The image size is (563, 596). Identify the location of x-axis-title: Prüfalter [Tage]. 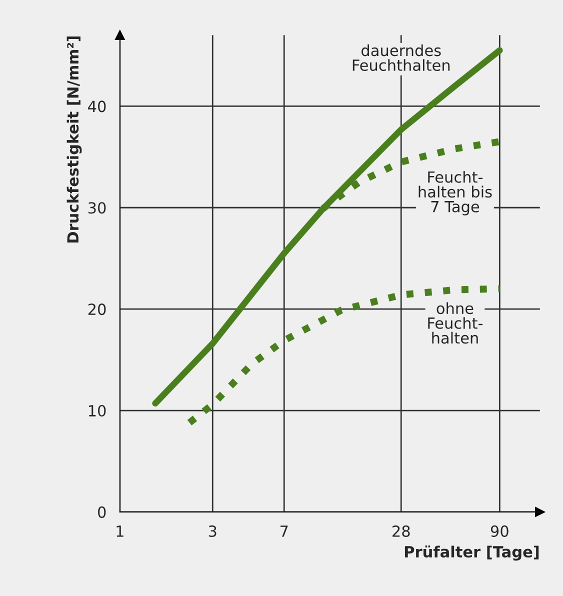
(471, 553).